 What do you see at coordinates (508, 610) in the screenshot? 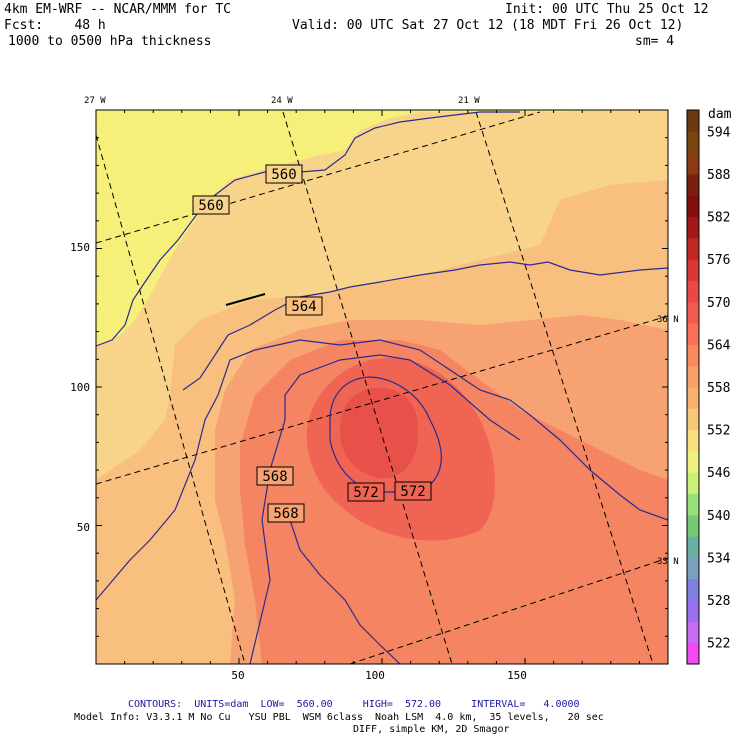
I see `parallel-33n` at bounding box center [508, 610].